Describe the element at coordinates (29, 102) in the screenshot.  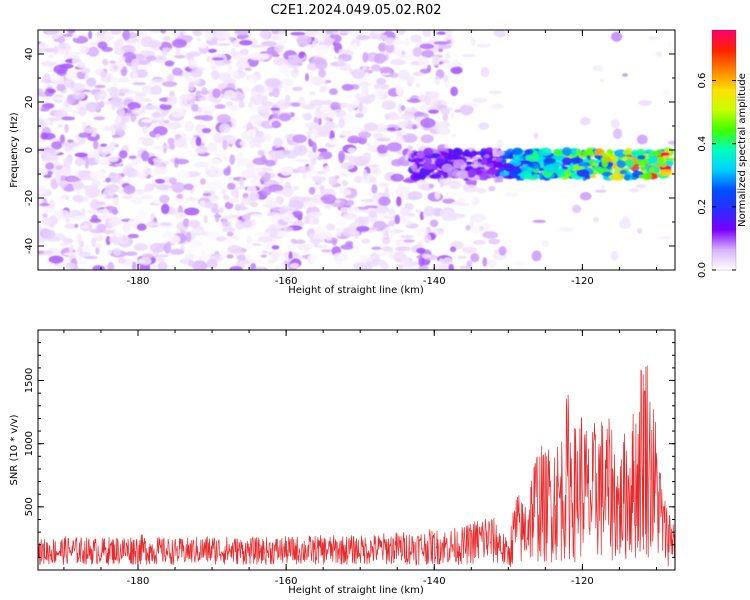
I see `y-tick-label: 20` at that location.